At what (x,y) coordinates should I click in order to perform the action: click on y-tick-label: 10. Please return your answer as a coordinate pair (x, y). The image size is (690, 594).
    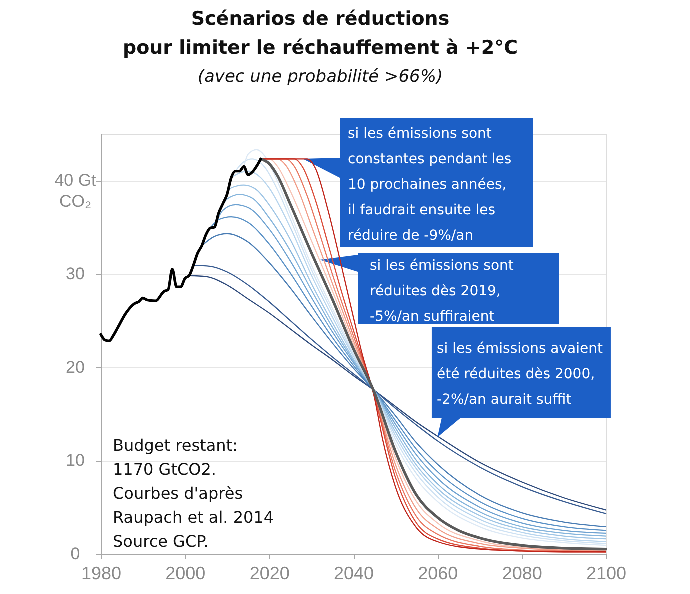
    Looking at the image, I should click on (75, 460).